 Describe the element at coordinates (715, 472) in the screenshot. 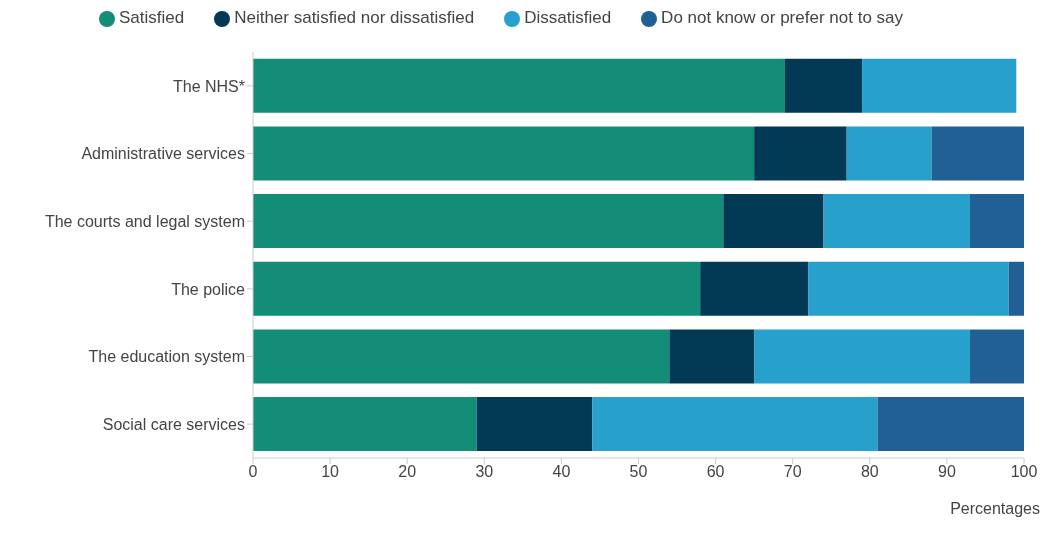

I see `x-tick-label: 60` at that location.